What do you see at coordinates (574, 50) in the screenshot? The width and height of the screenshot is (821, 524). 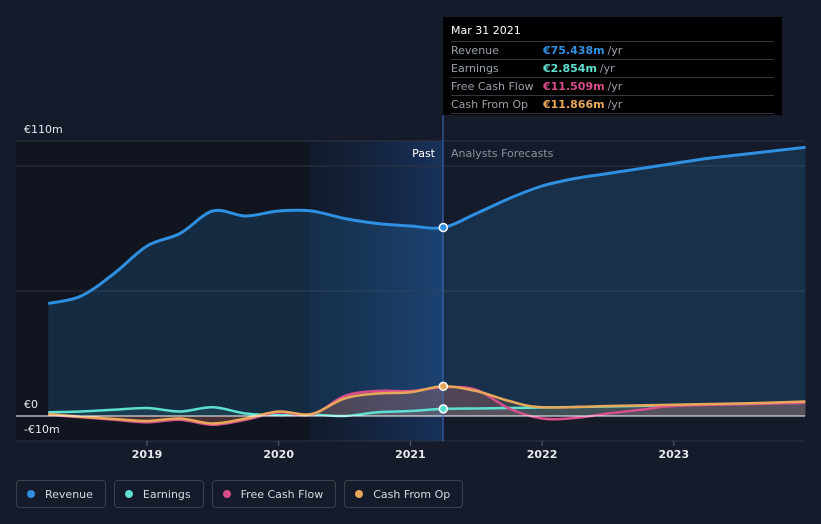 I see `tooltip-value: €75.438m` at bounding box center [574, 50].